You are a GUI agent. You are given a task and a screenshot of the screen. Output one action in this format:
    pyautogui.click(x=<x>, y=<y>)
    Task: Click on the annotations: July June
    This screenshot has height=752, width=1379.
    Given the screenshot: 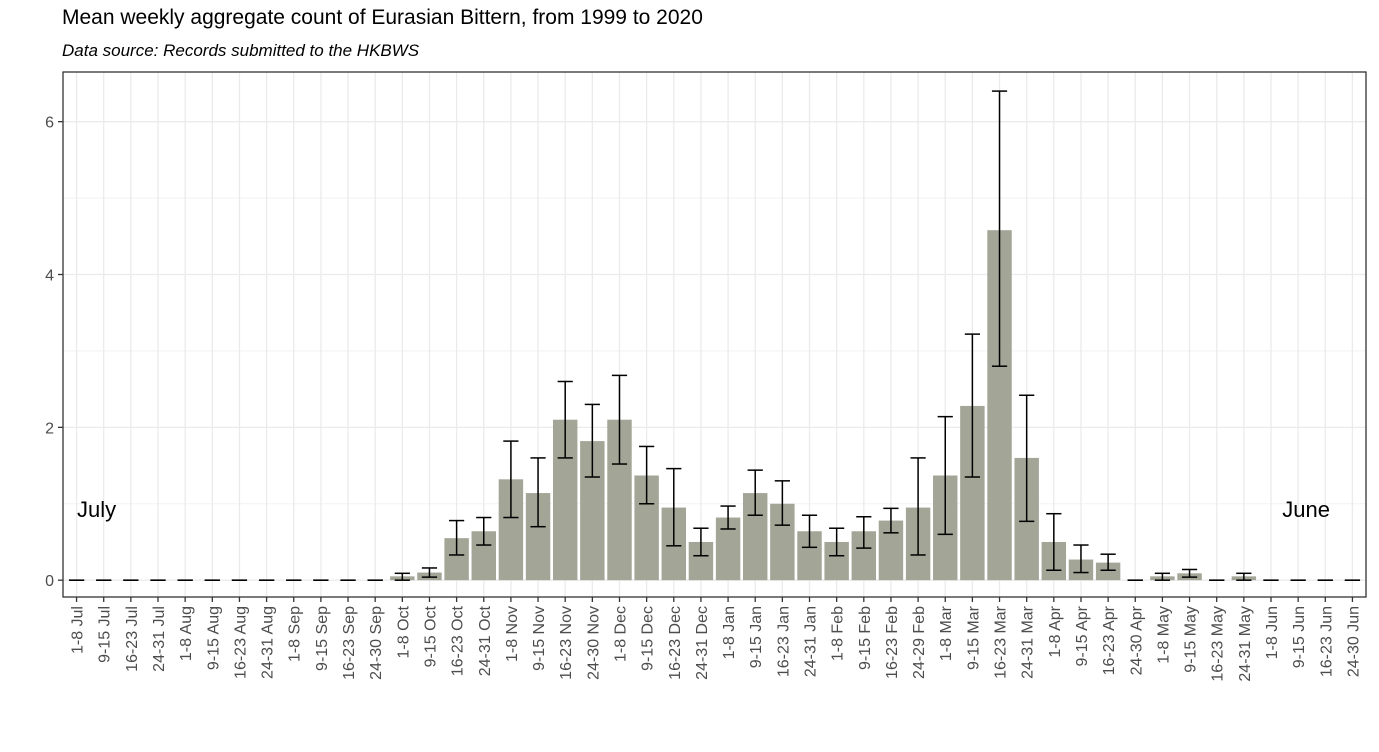 What is the action you would take?
    pyautogui.click(x=703, y=509)
    